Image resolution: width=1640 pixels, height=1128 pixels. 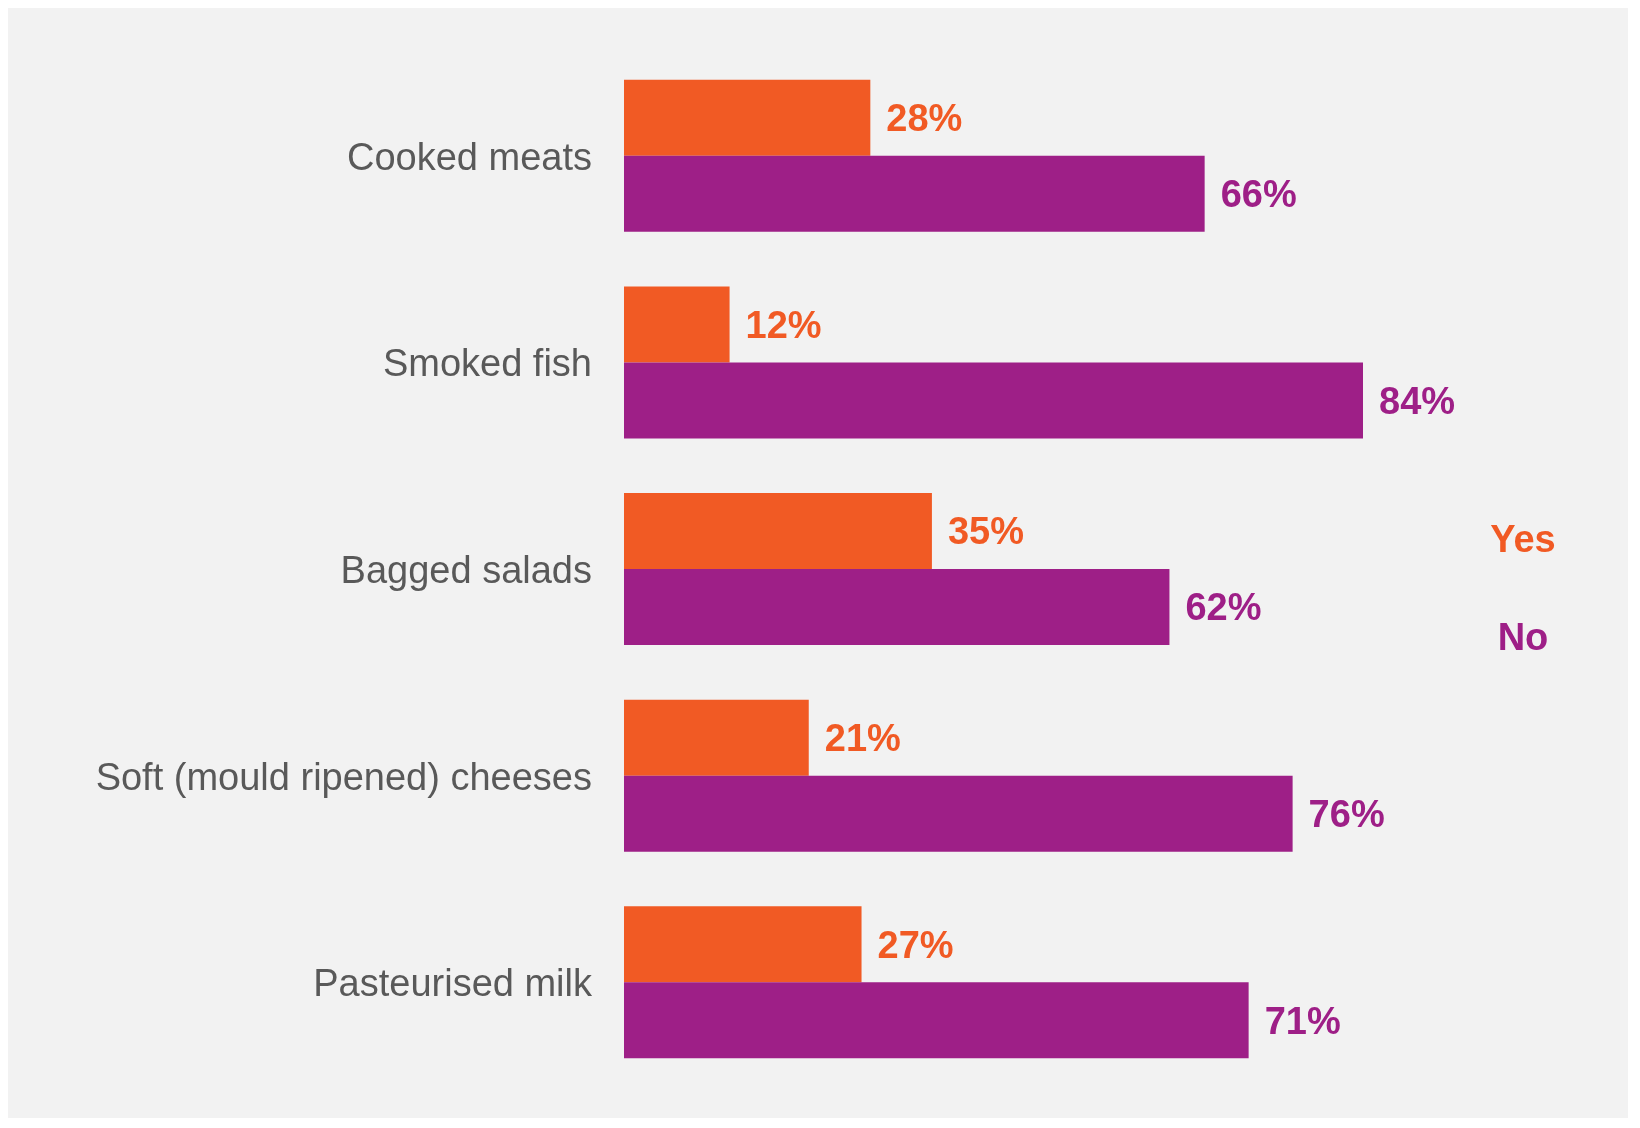 What do you see at coordinates (1346, 813) in the screenshot?
I see `data-label: 76%` at bounding box center [1346, 813].